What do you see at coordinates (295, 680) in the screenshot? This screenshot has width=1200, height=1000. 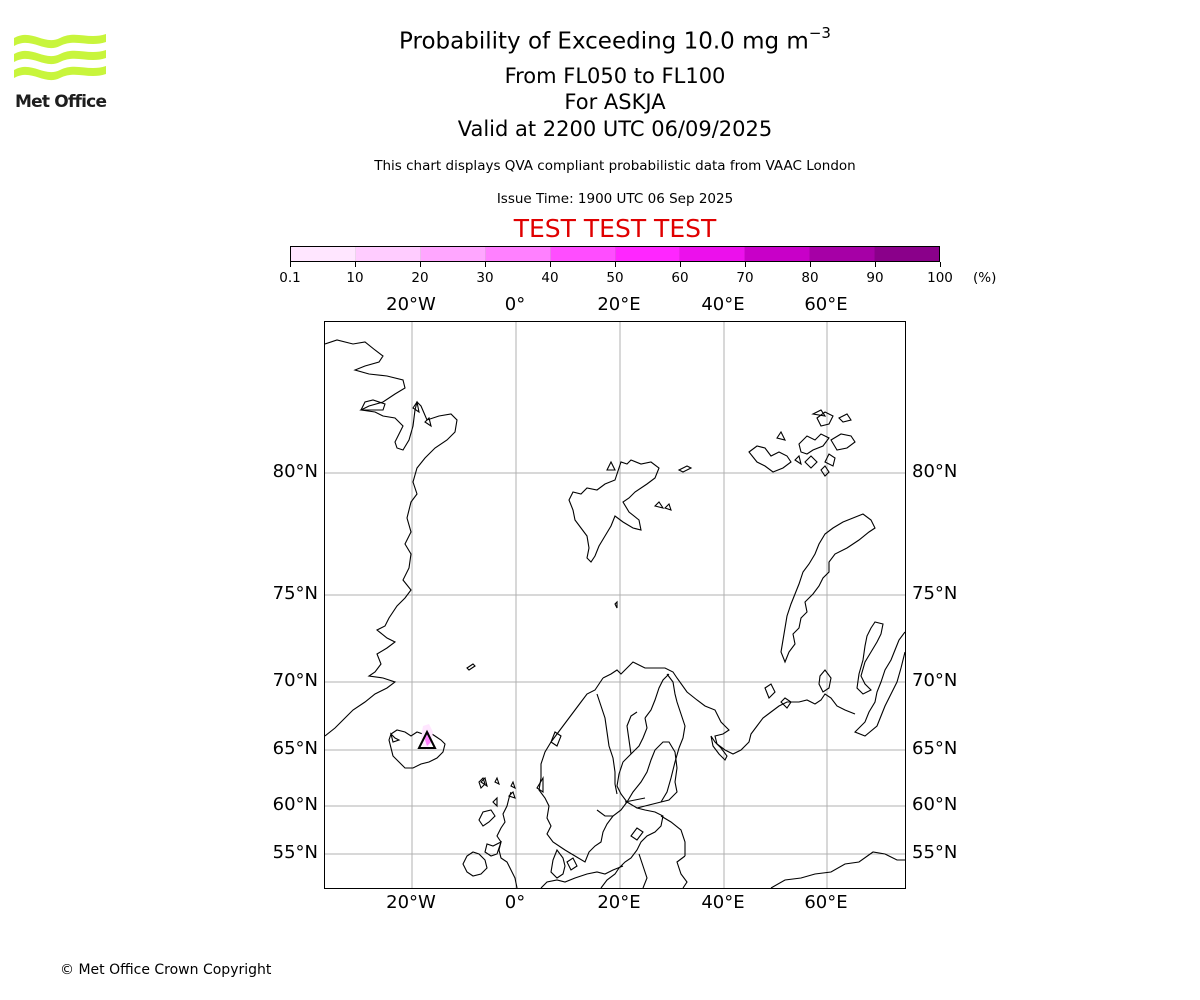 I see `latitude-label-left: 70°N` at bounding box center [295, 680].